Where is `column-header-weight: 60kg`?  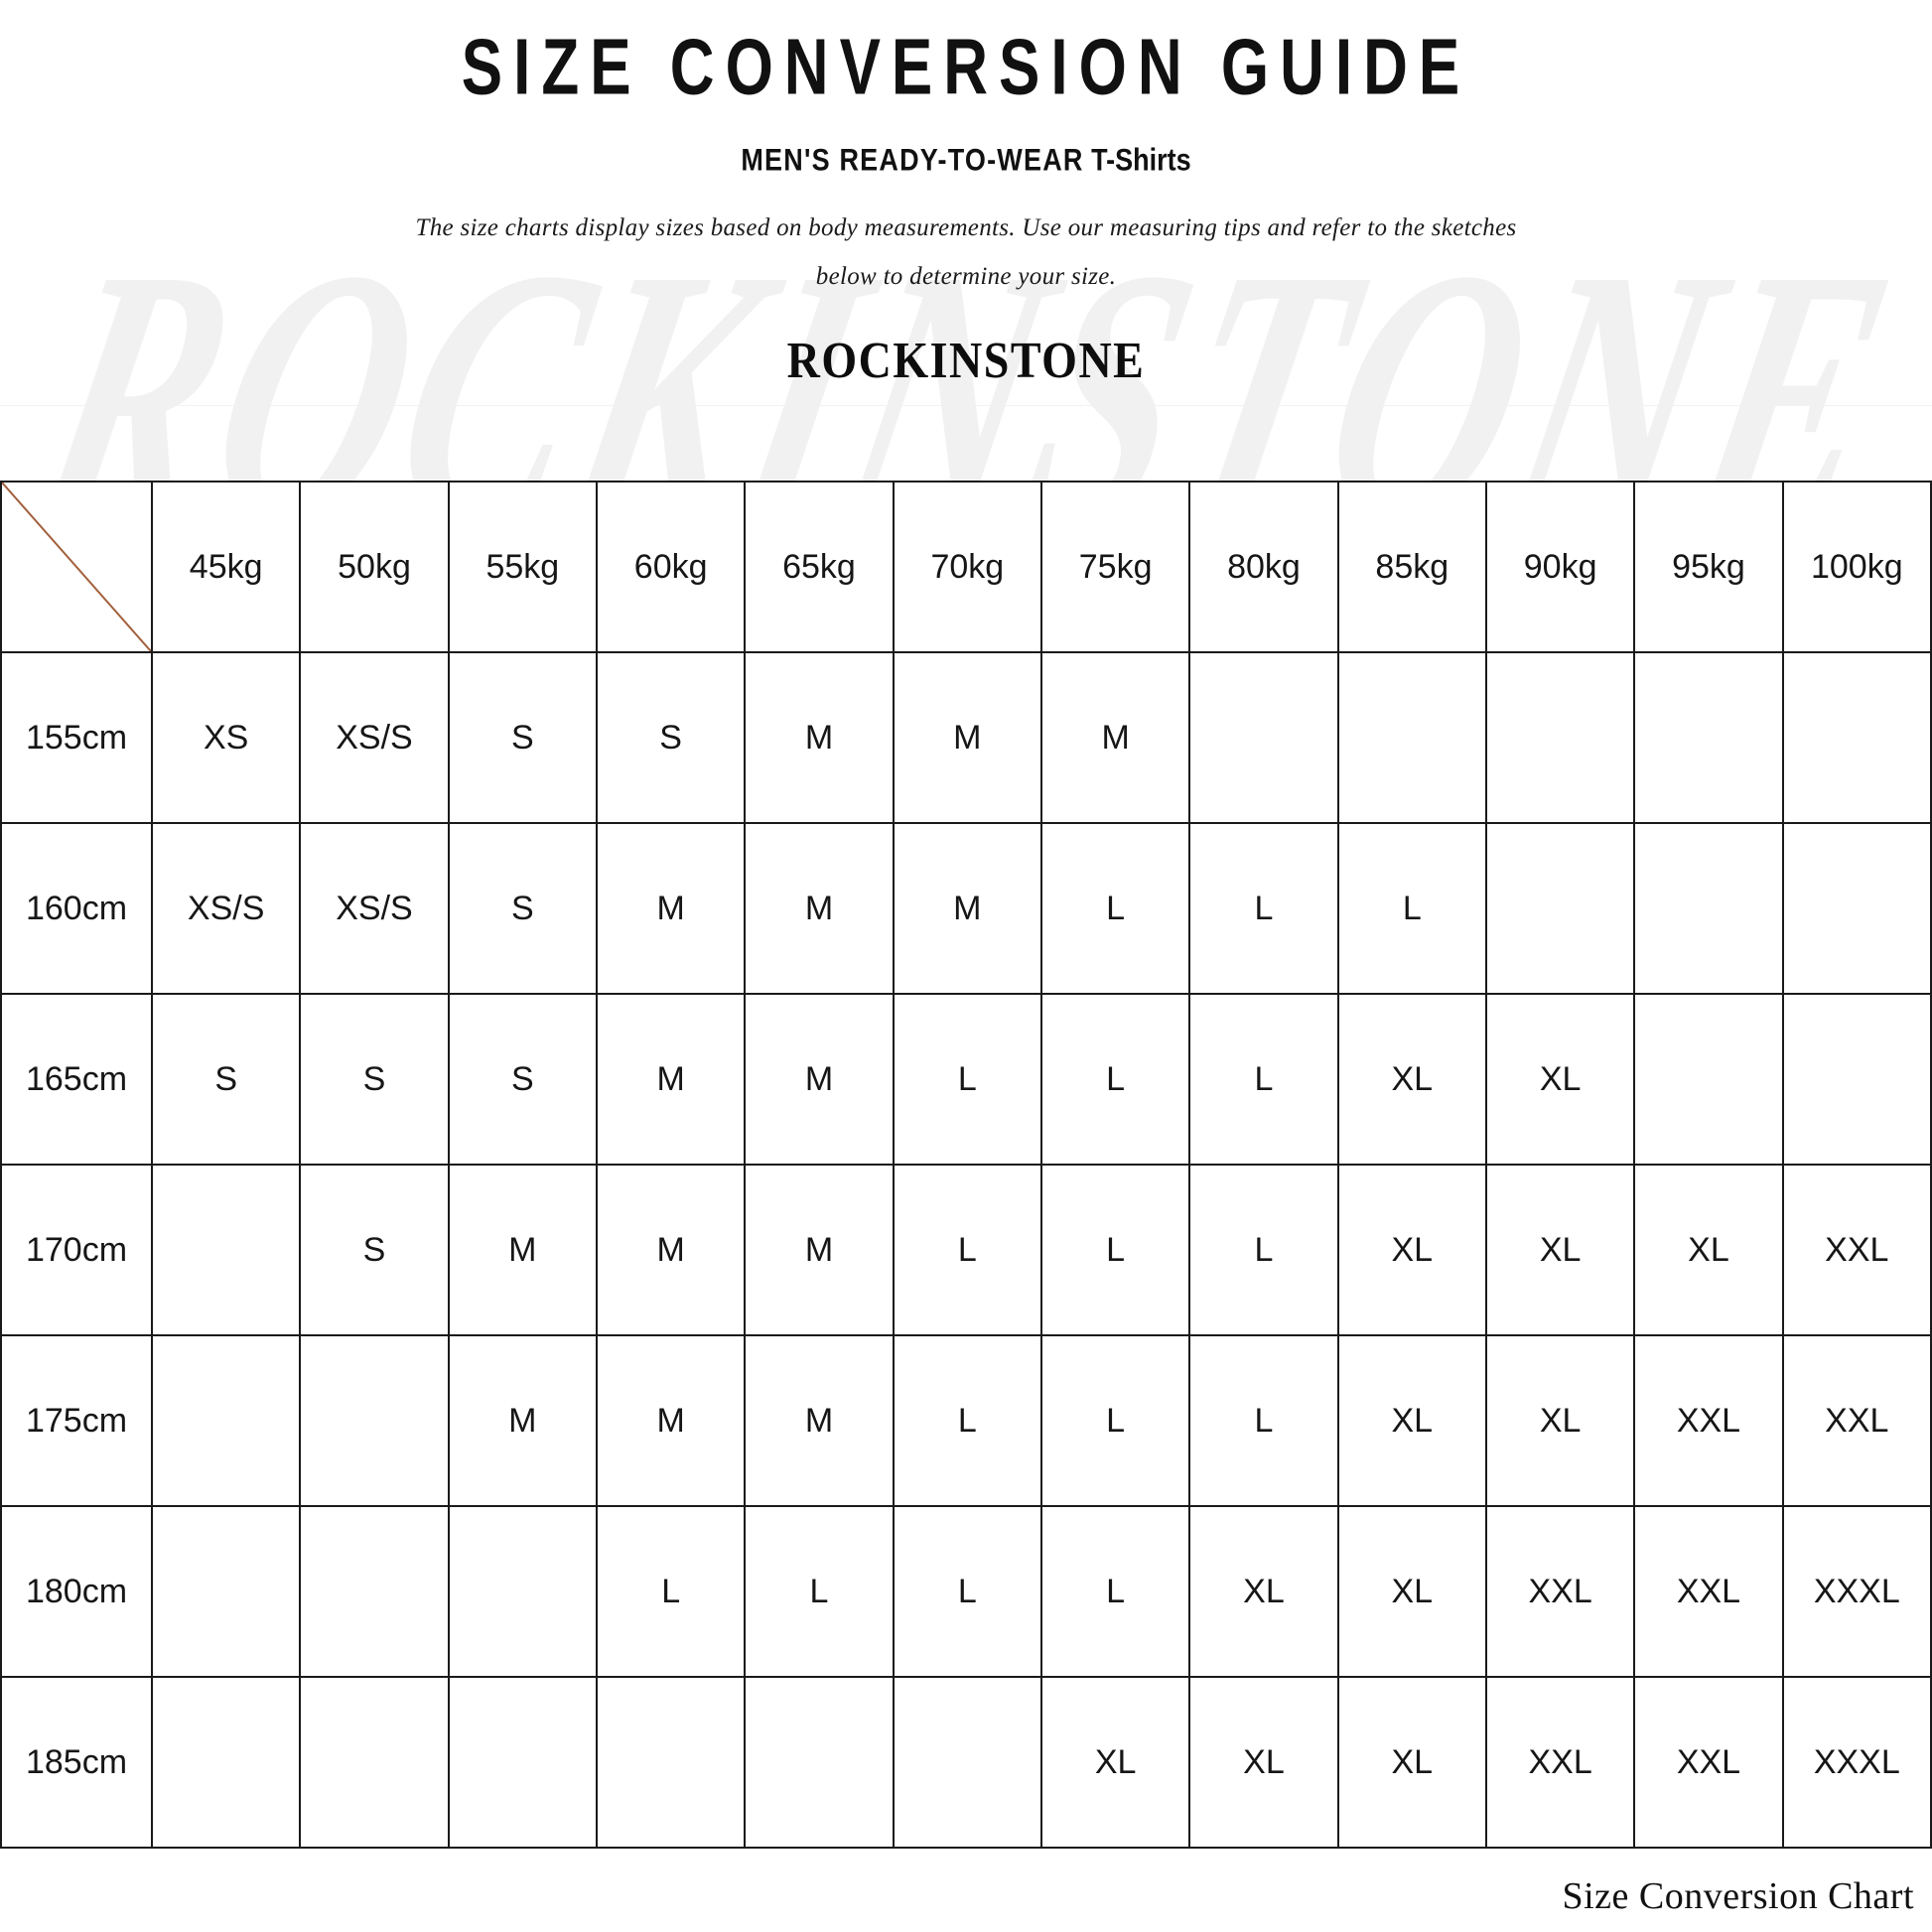 column-header-weight: 60kg is located at coordinates (671, 567).